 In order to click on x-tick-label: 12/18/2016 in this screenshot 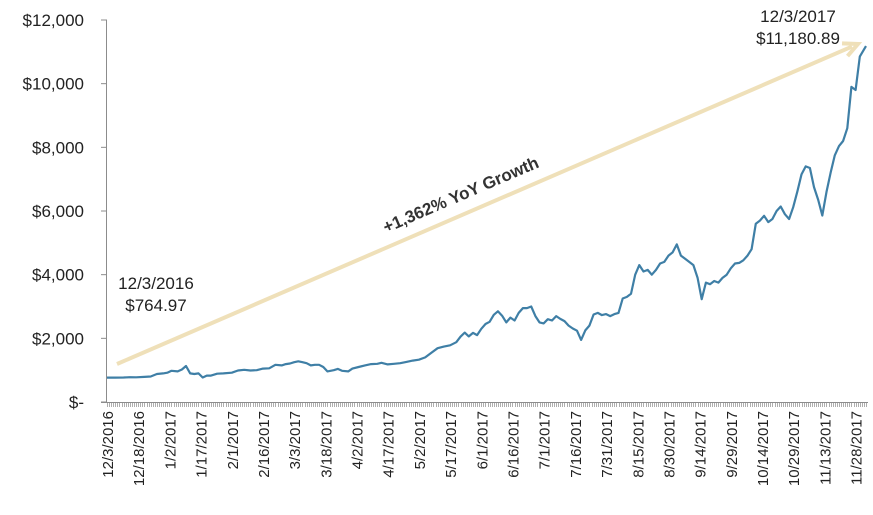, I will do `click(139, 448)`.